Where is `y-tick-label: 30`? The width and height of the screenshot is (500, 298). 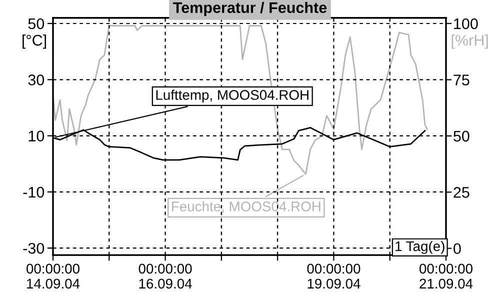
y-tick-label: 30 is located at coordinates (36, 80).